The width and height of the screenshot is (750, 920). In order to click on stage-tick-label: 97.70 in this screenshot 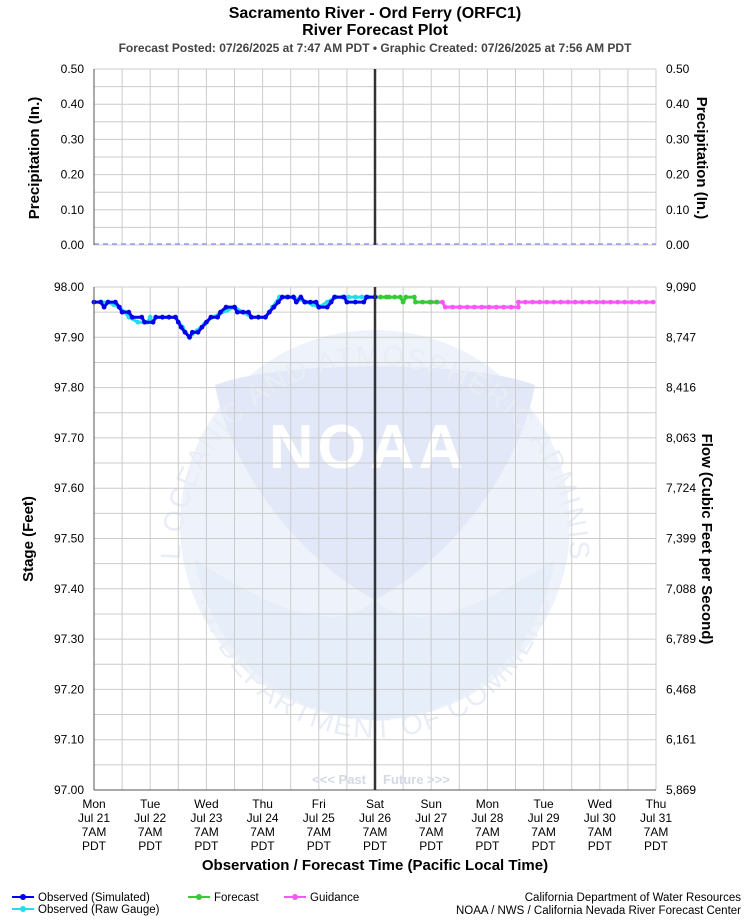, I will do `click(69, 438)`.